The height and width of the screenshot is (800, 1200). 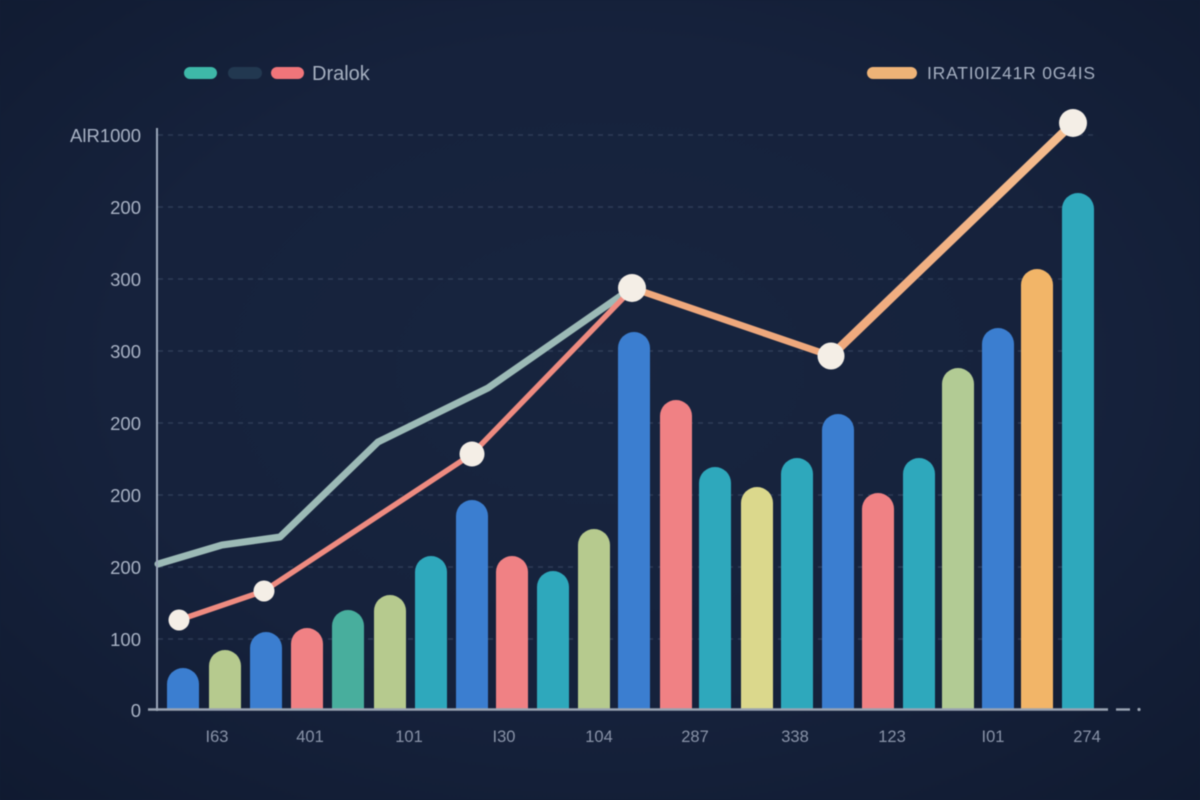 I want to click on svg-text: I01, so click(x=993, y=737).